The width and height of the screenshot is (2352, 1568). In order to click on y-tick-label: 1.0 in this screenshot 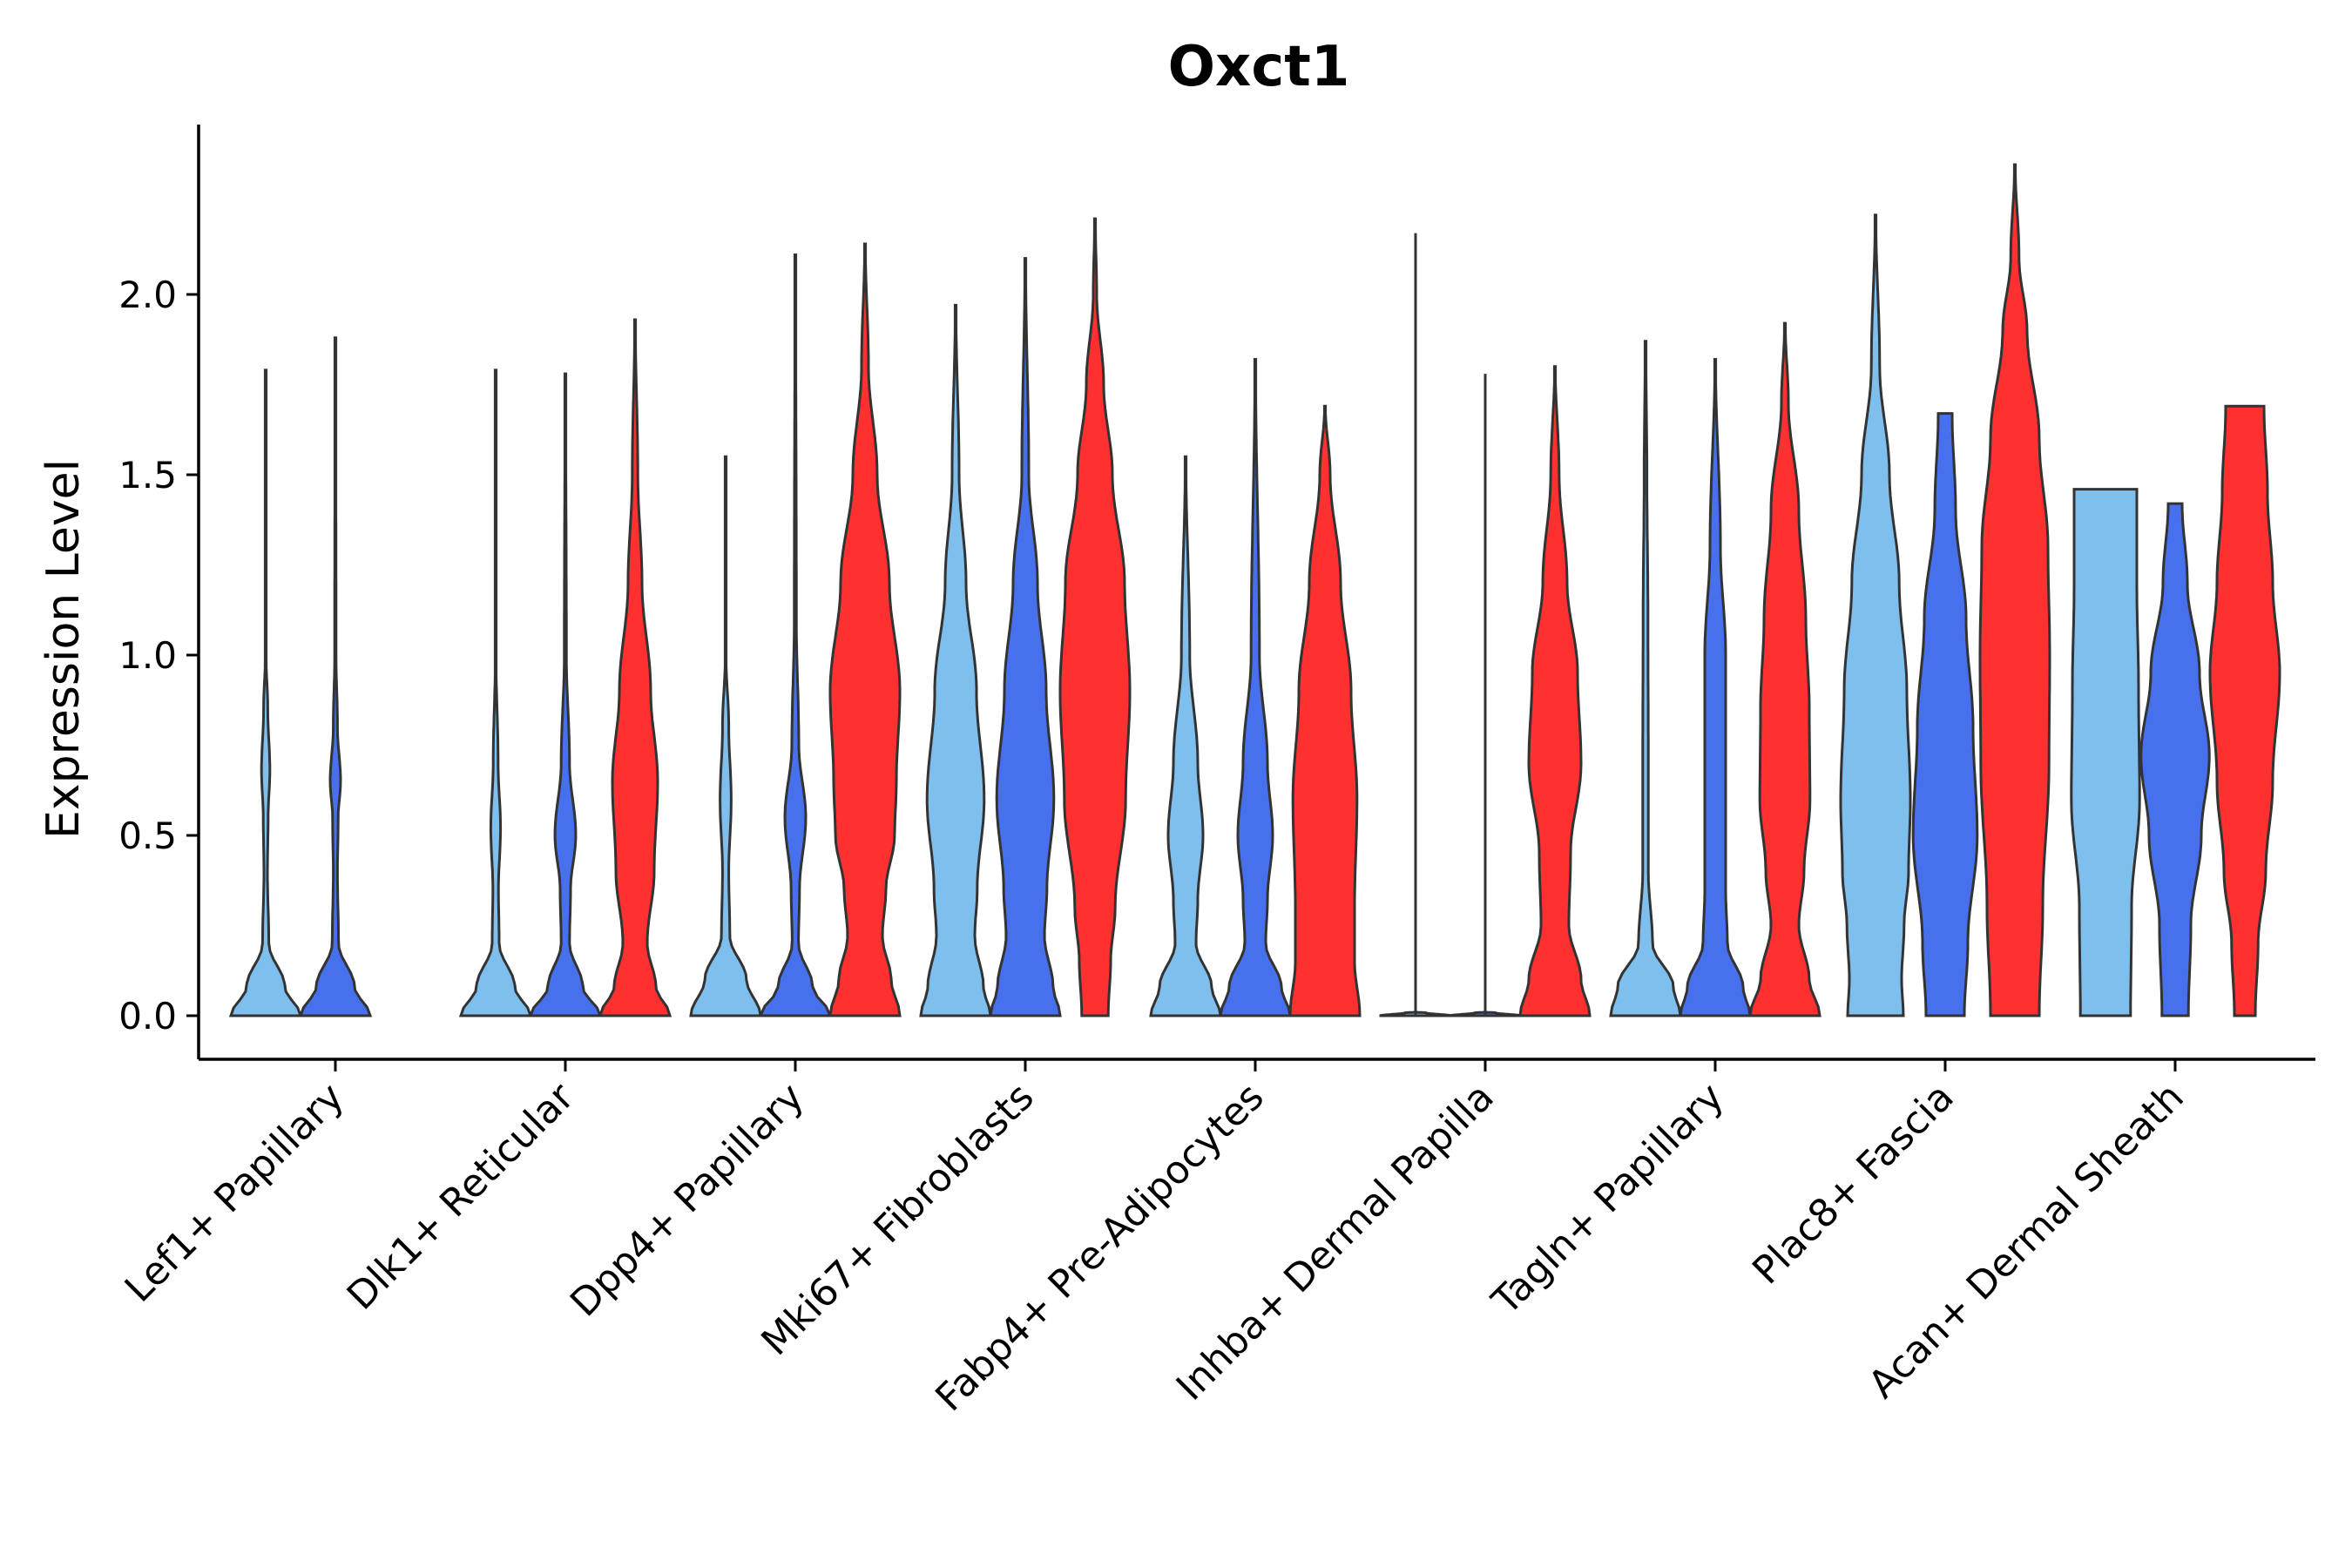, I will do `click(147, 655)`.